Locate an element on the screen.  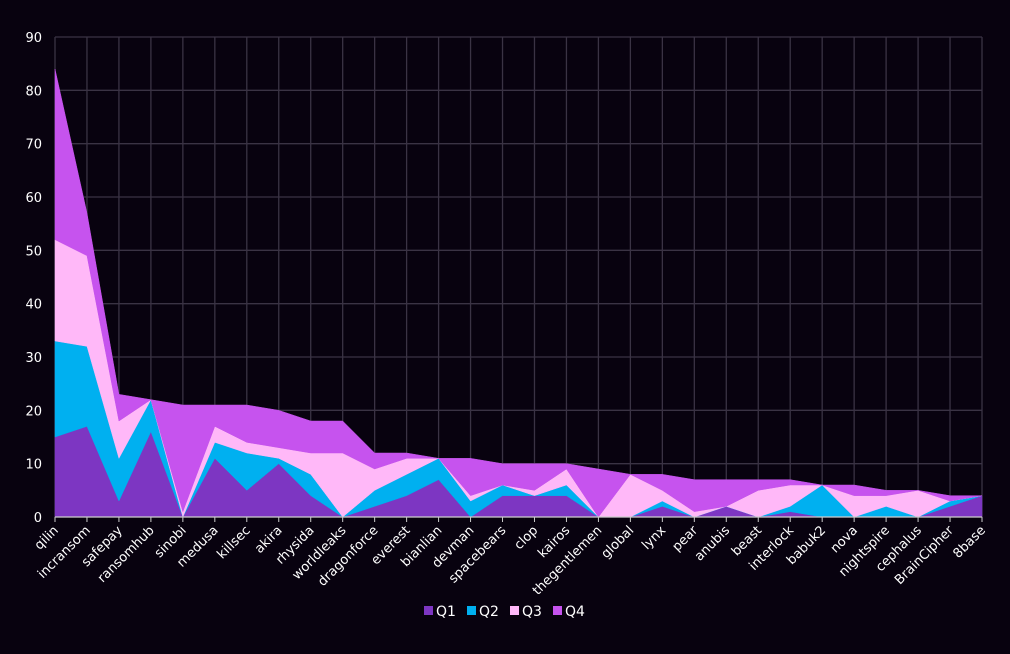
legend-label-q1: Q1 is located at coordinates (446, 612).